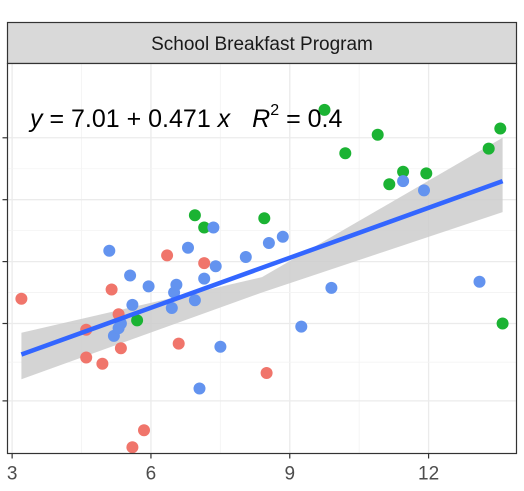  I want to click on facet-strip: School Breakfast Program, so click(262, 43).